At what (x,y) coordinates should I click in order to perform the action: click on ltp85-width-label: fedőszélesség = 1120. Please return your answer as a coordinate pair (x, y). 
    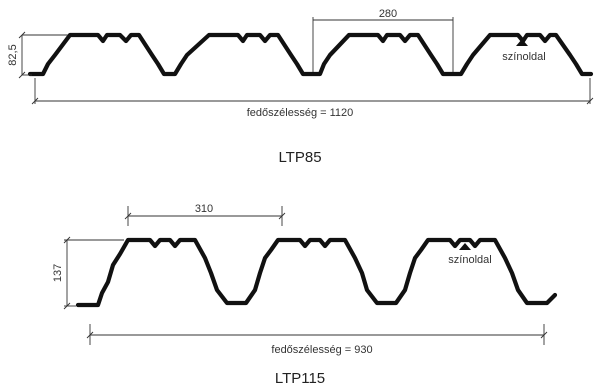
    Looking at the image, I should click on (300, 113).